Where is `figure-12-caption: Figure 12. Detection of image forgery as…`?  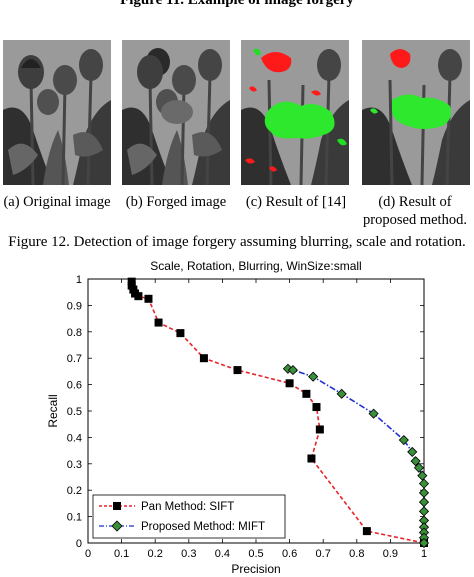 figure-12-caption: Figure 12. Detection of image forgery as… is located at coordinates (237, 242).